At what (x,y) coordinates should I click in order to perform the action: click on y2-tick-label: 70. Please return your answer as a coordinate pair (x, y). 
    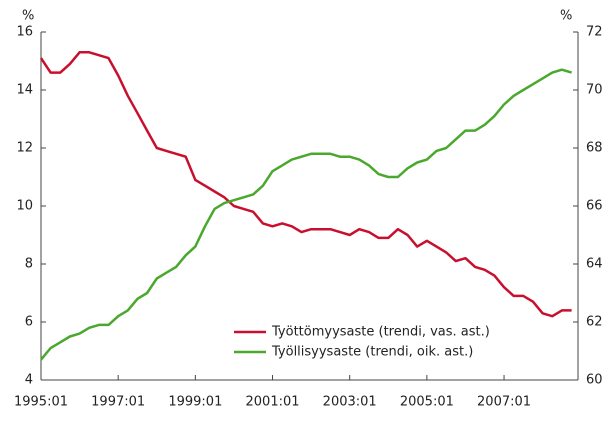
    Looking at the image, I should click on (594, 90).